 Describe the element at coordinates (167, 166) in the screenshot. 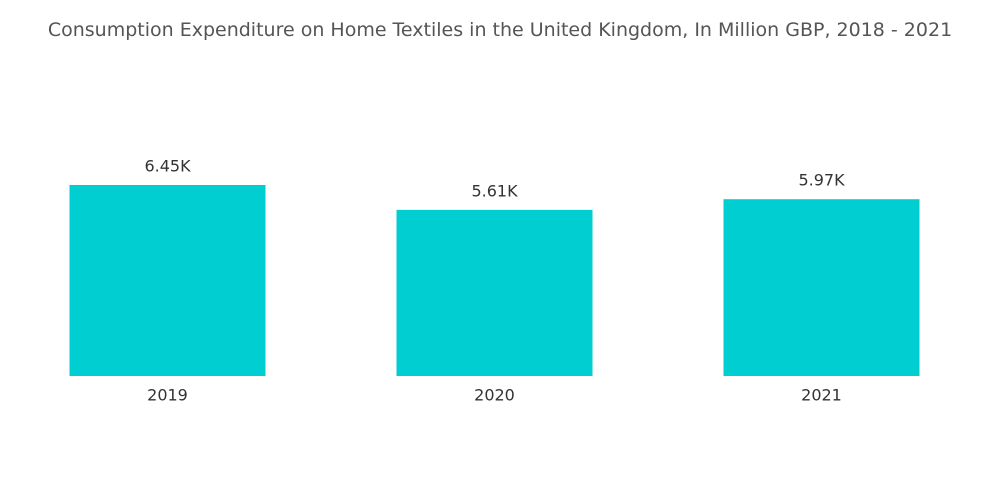

I see `value-label: 6.45K` at that location.